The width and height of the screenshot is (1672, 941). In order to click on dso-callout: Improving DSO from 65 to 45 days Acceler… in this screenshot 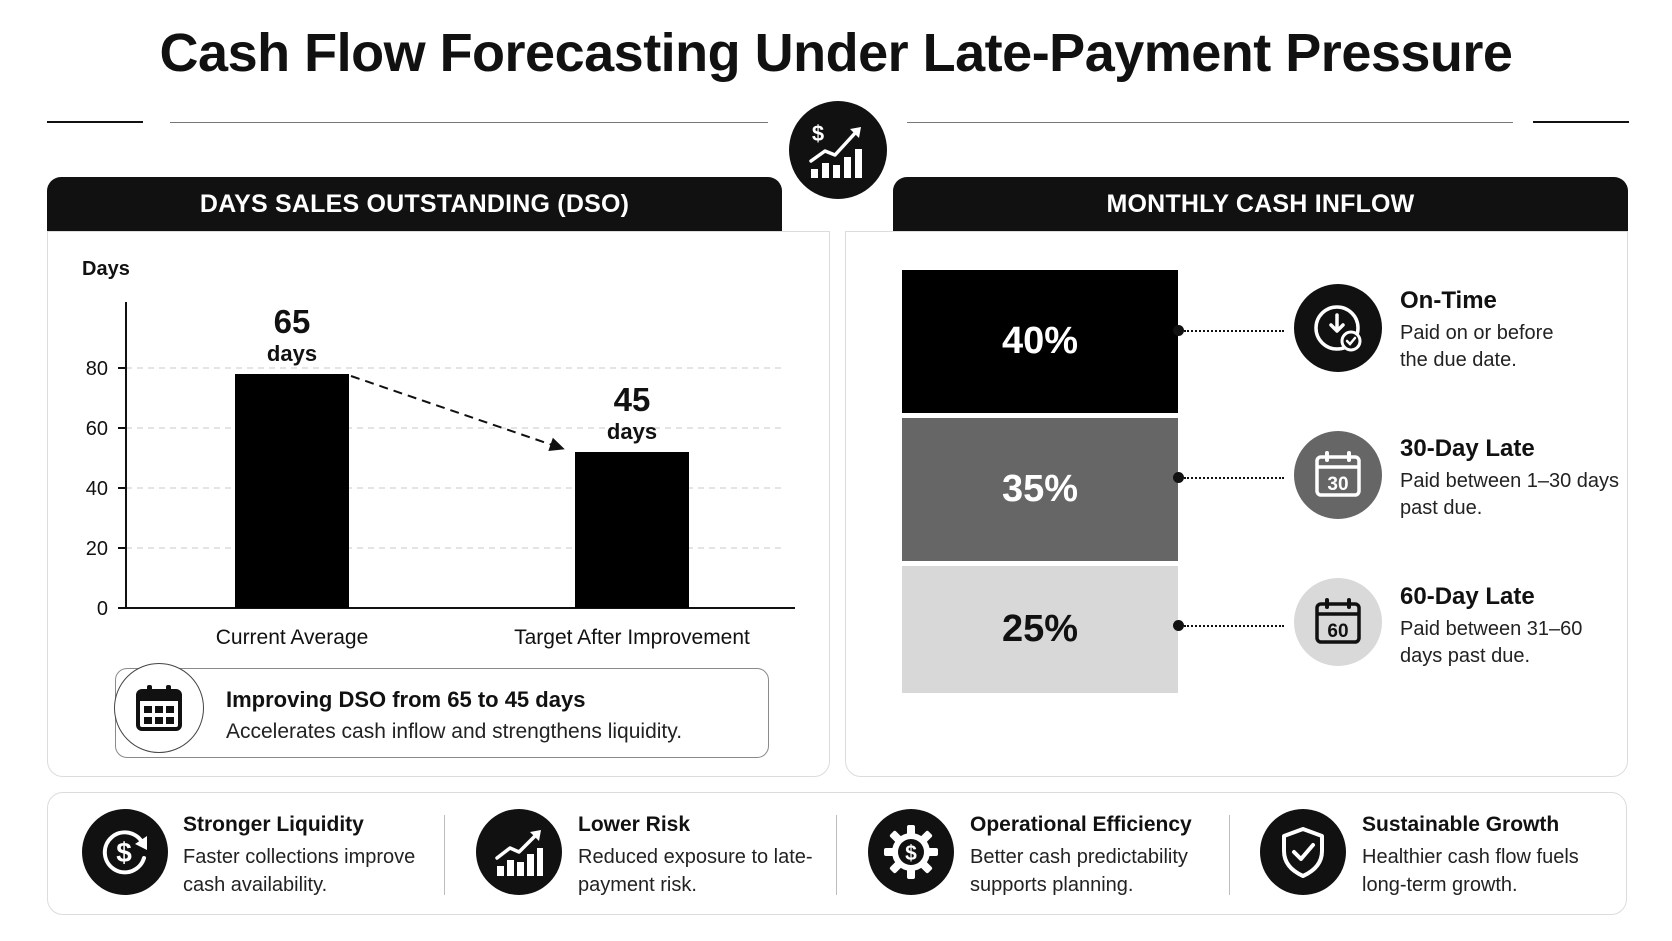, I will do `click(441, 710)`.